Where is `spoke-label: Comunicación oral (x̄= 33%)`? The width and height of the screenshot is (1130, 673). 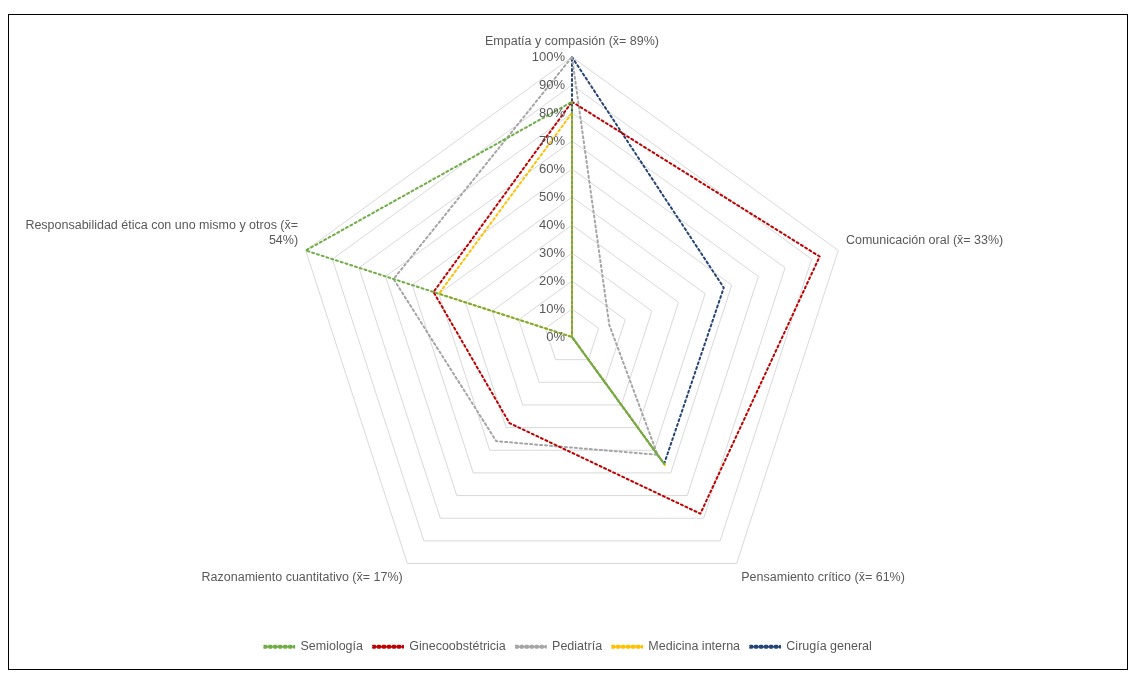
spoke-label: Comunicación oral (x̄= 33%) is located at coordinates (924, 239).